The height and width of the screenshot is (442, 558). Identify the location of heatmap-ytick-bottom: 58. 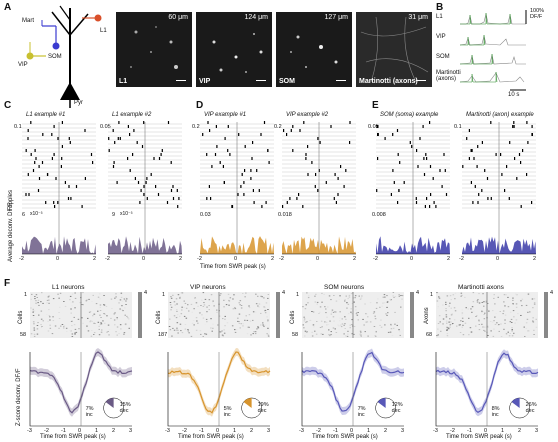
(23, 335).